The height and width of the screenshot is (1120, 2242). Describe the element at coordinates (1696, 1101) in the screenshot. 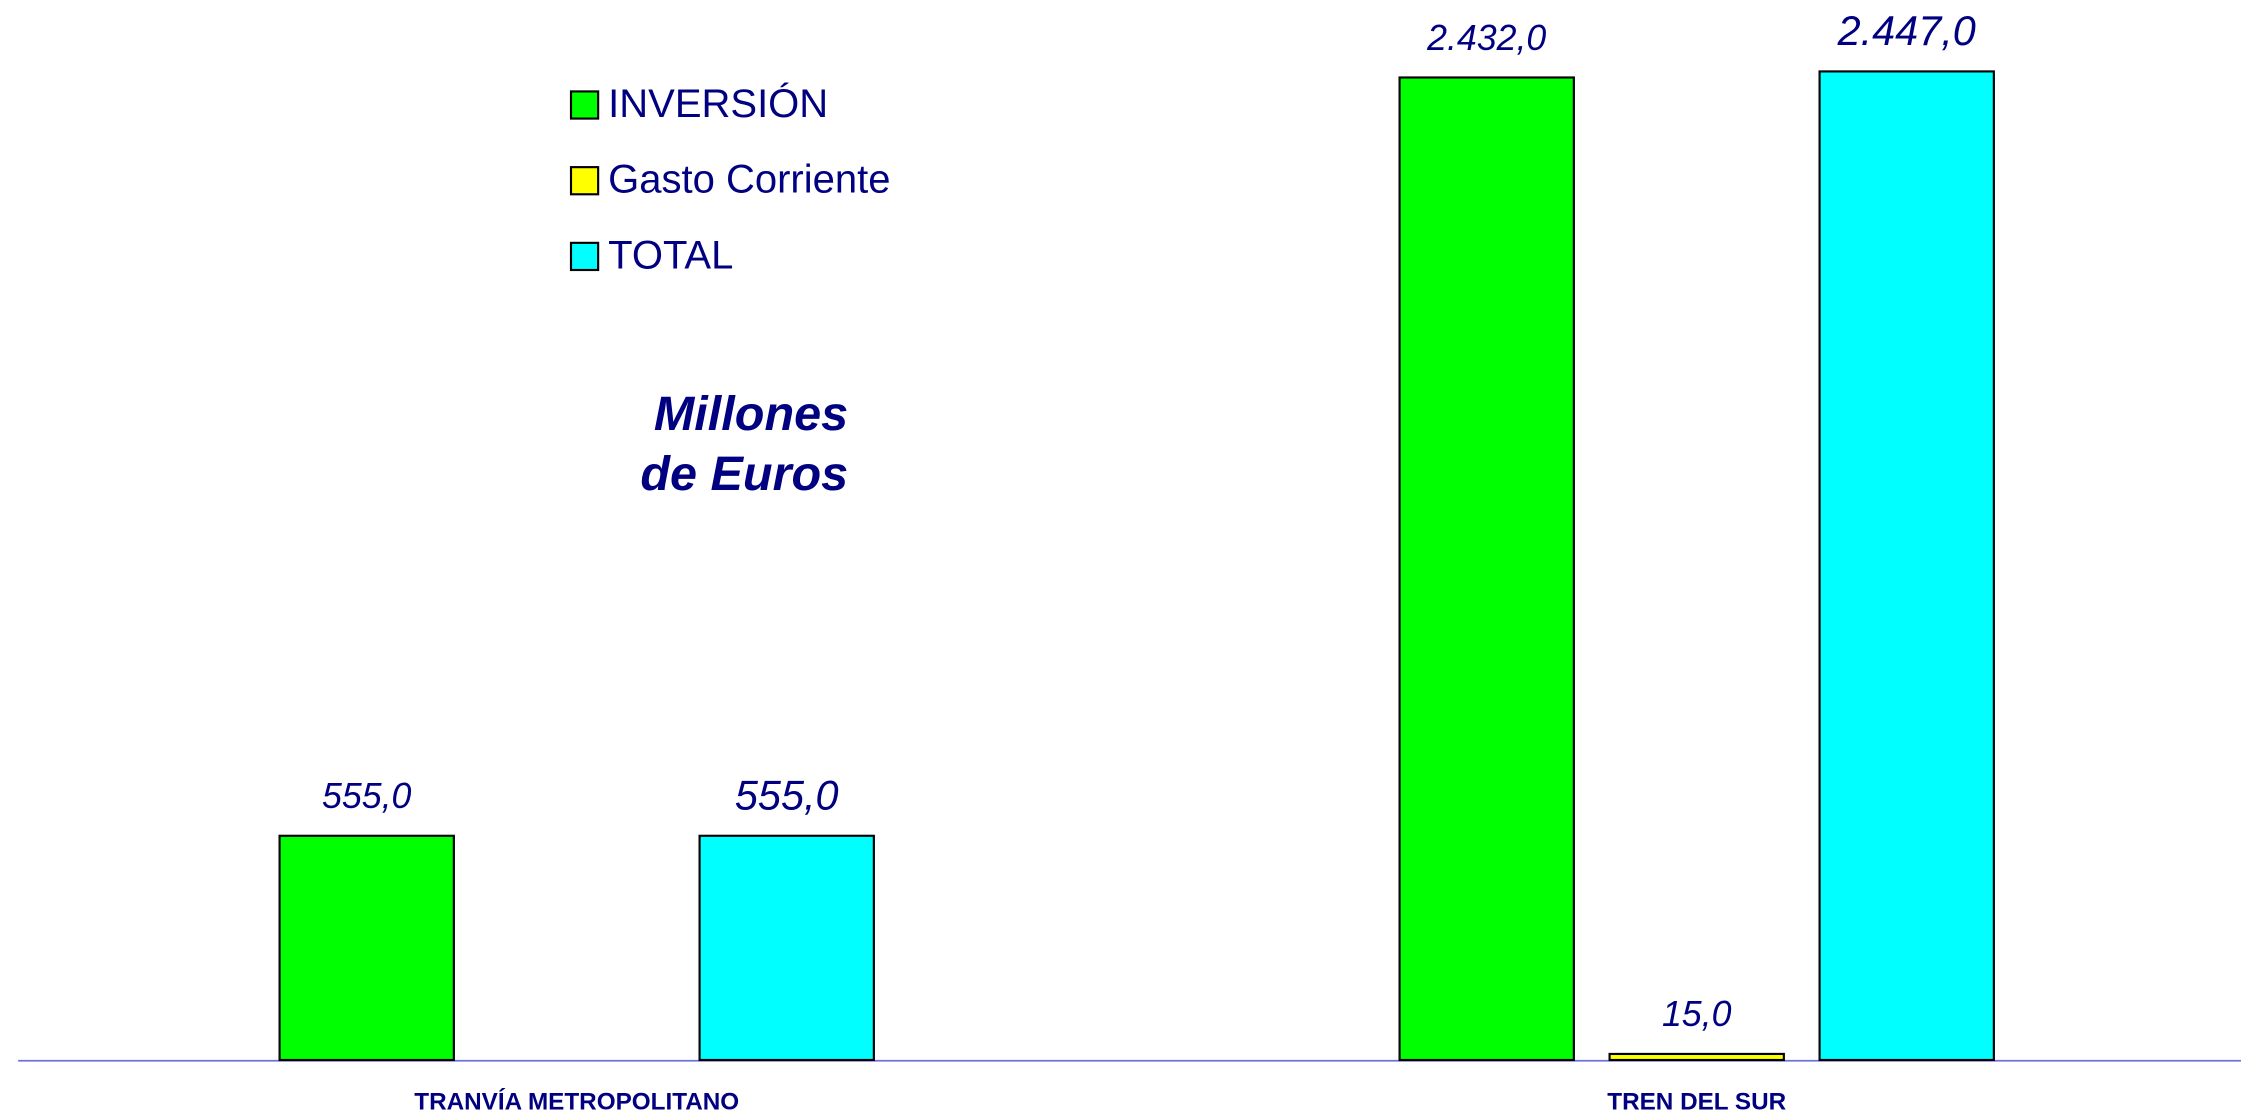

I see `x-tick-label: TREN DEL SUR` at that location.